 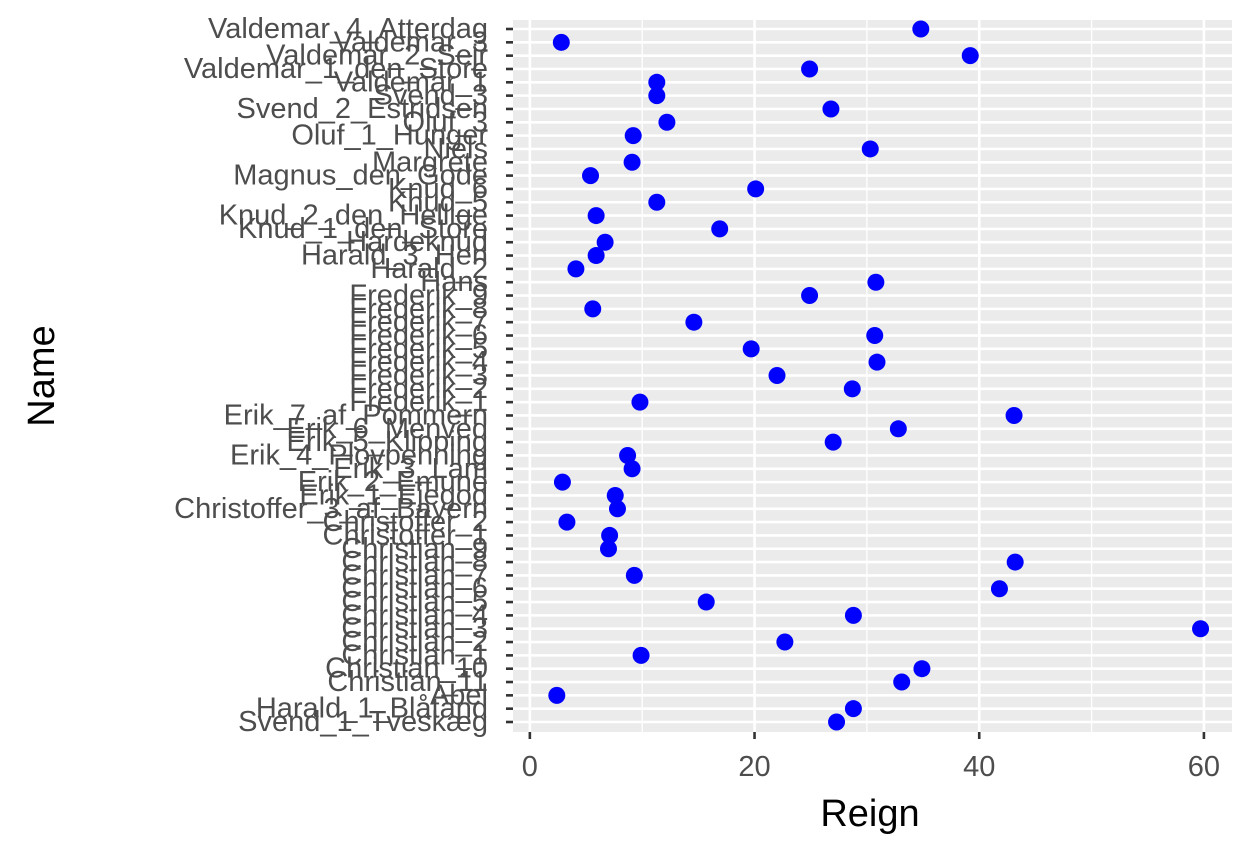 I want to click on y-tick-label: Erik_7_af_Pommern, so click(x=356, y=415).